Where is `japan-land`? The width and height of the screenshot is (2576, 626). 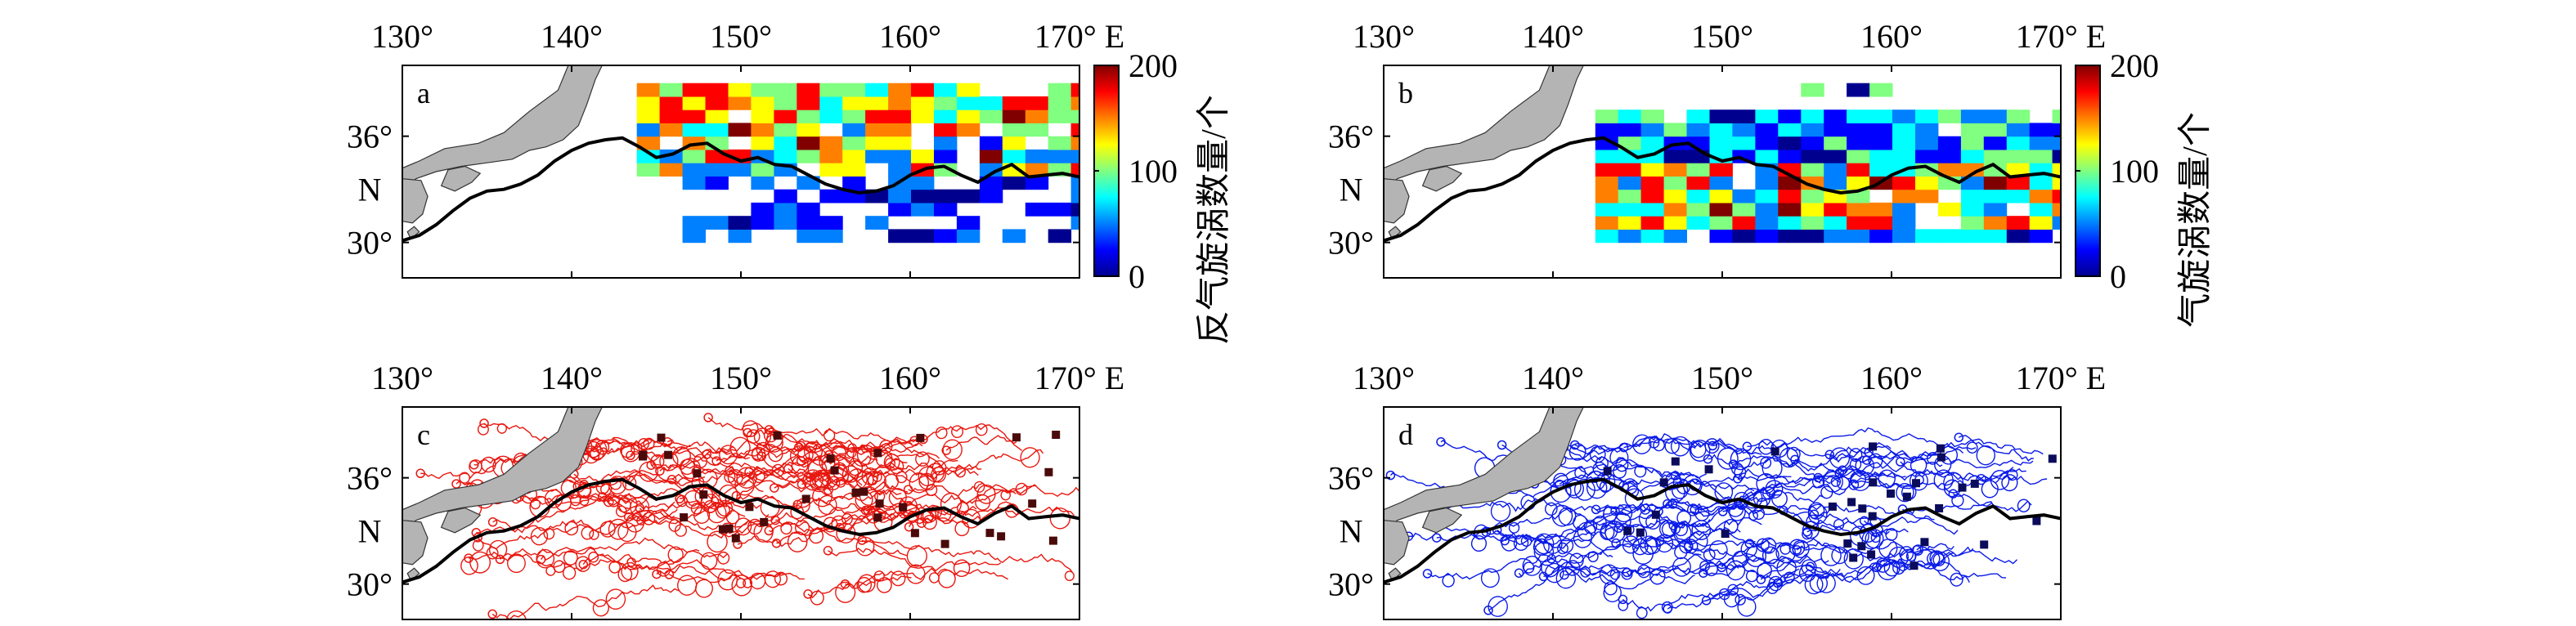 japan-land is located at coordinates (1484, 495).